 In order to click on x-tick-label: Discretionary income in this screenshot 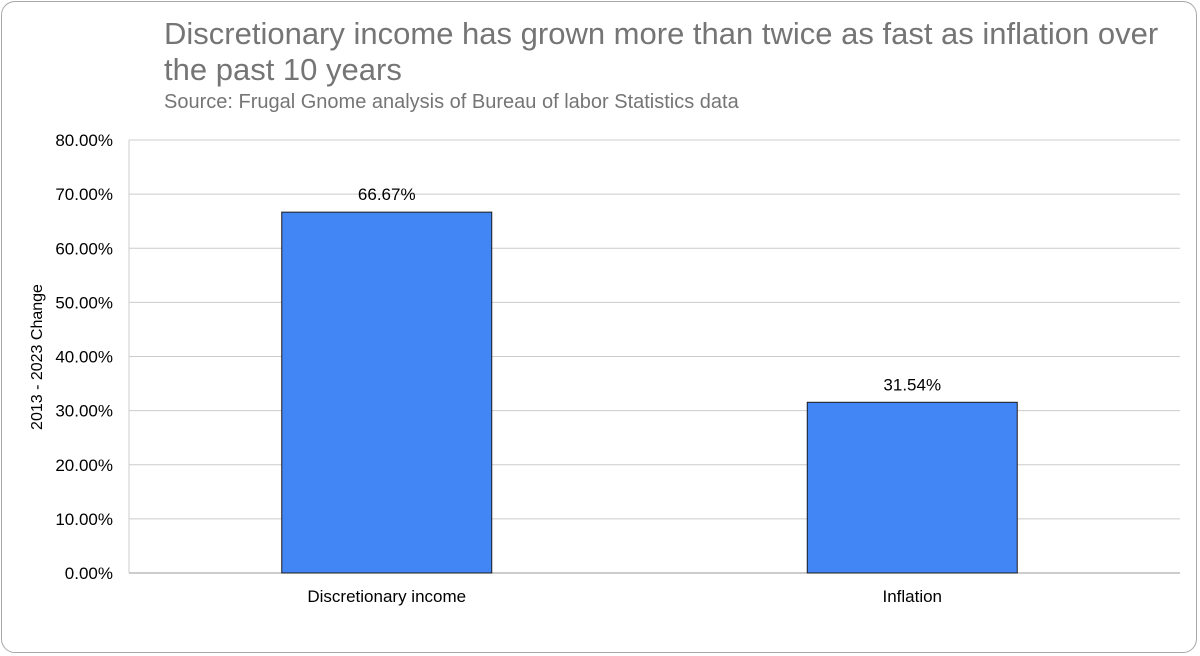, I will do `click(386, 596)`.